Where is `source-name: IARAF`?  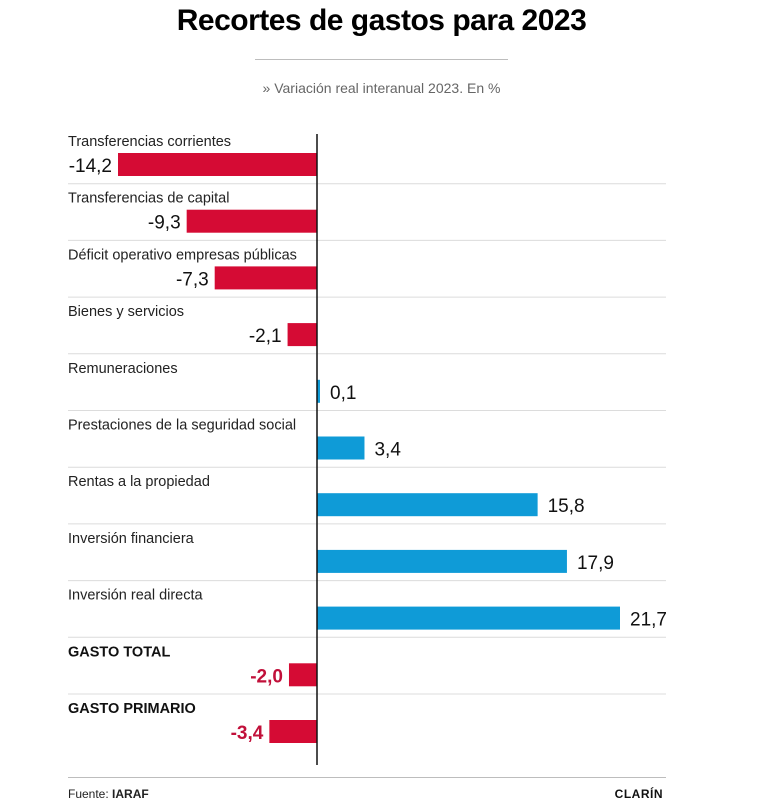
source-name: IARAF is located at coordinates (130, 794).